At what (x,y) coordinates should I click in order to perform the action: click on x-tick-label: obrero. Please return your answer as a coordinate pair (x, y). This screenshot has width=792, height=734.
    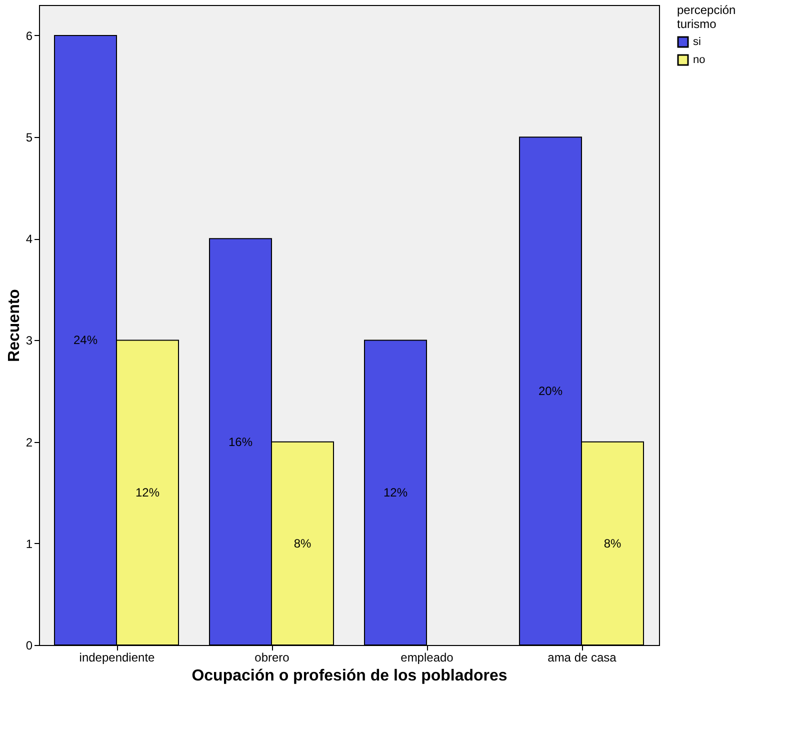
    Looking at the image, I should click on (272, 657).